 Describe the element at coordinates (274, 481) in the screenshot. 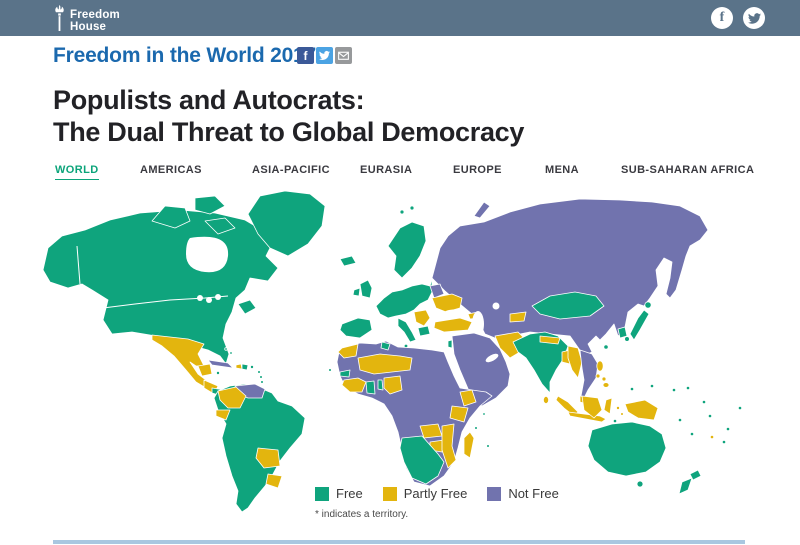

I see `map-paraguay` at that location.